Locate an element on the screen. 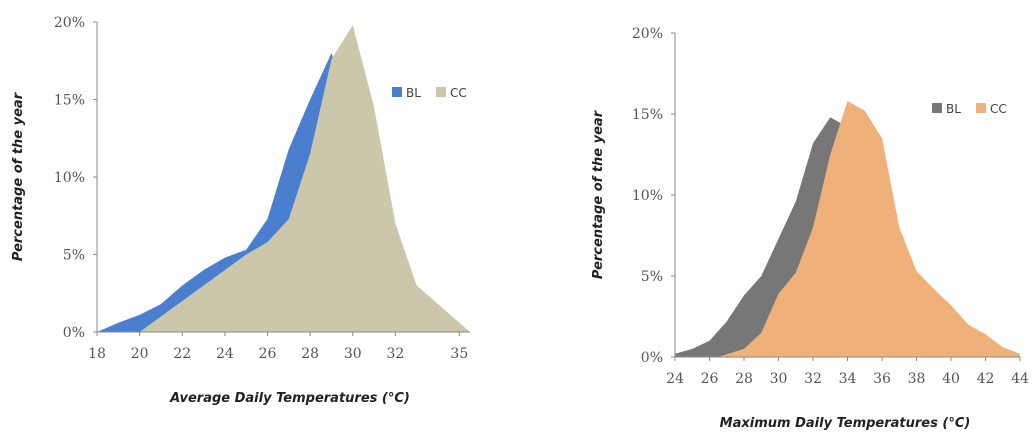 This screenshot has height=432, width=1032. right-x-axis-title: Maximum Daily Temperatures (°C) is located at coordinates (845, 423).